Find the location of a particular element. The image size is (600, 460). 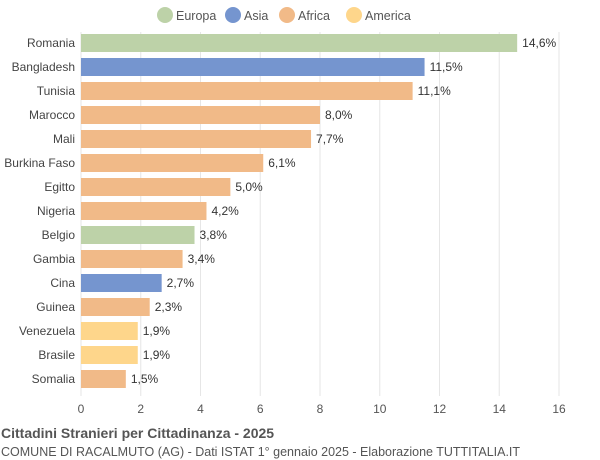

data-label: 14,6% is located at coordinates (539, 43).